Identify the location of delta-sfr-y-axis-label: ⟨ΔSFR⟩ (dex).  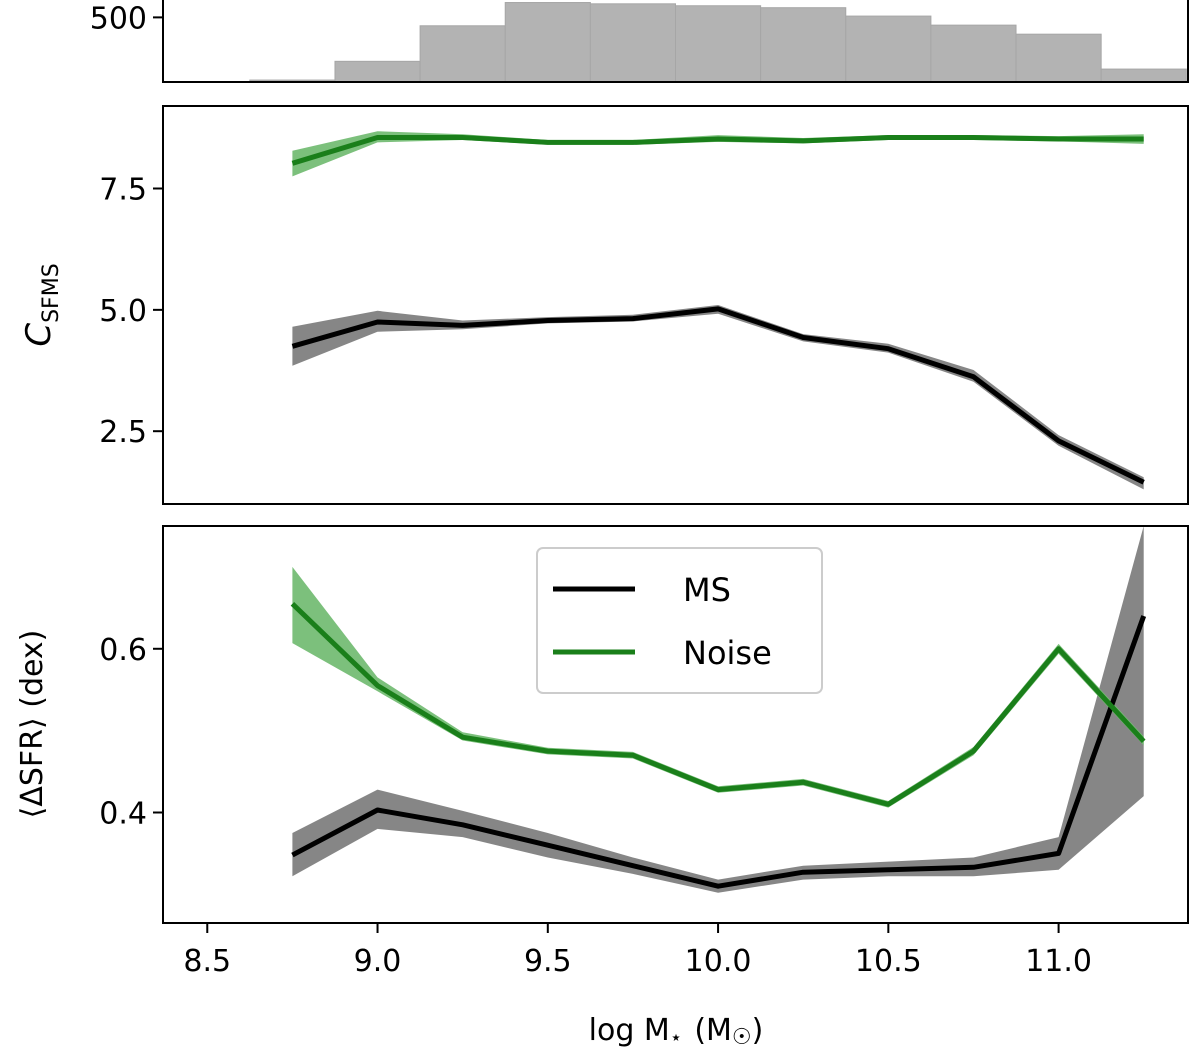
(32, 724).